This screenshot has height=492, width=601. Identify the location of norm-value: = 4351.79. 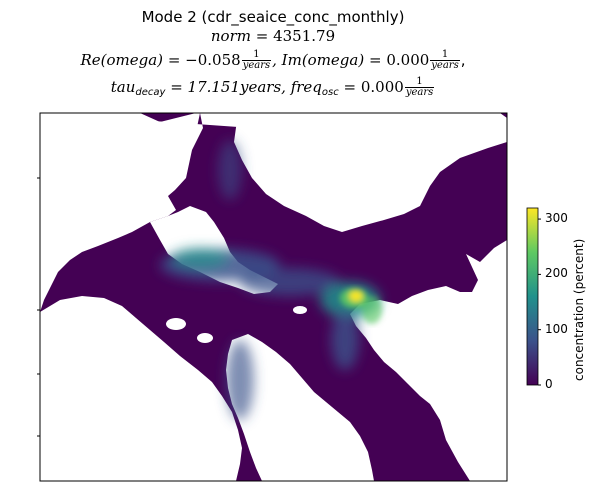
(295, 36).